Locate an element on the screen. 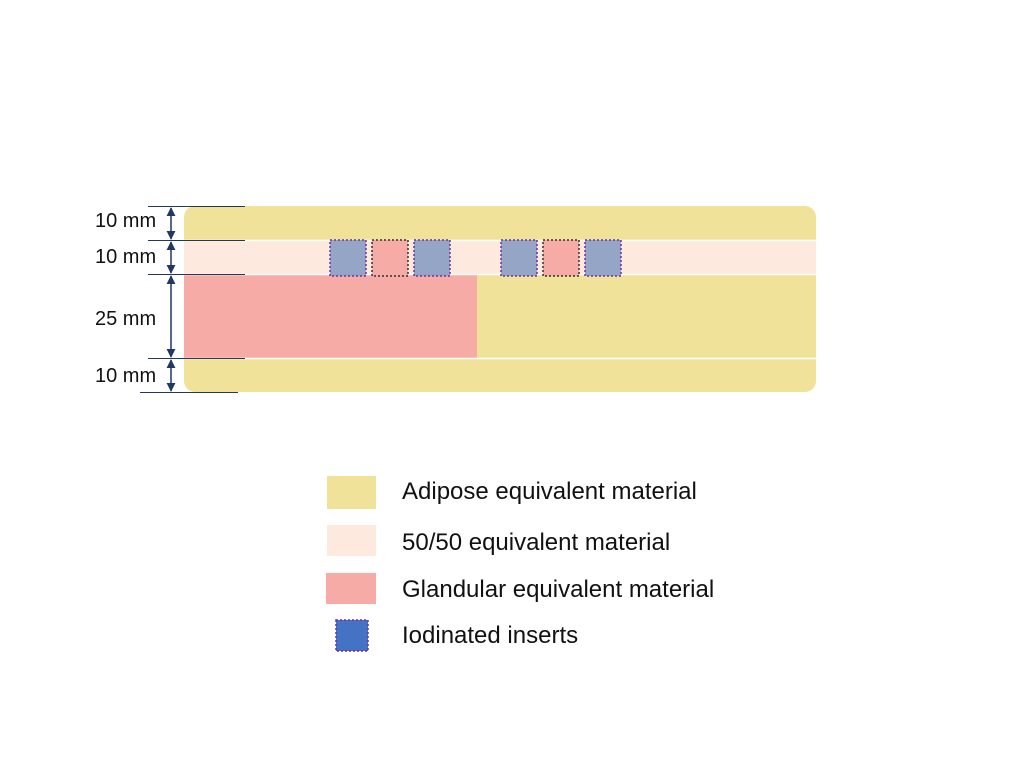 The image size is (1024, 768). legend-label-adipose: Adipose equivalent material is located at coordinates (549, 491).